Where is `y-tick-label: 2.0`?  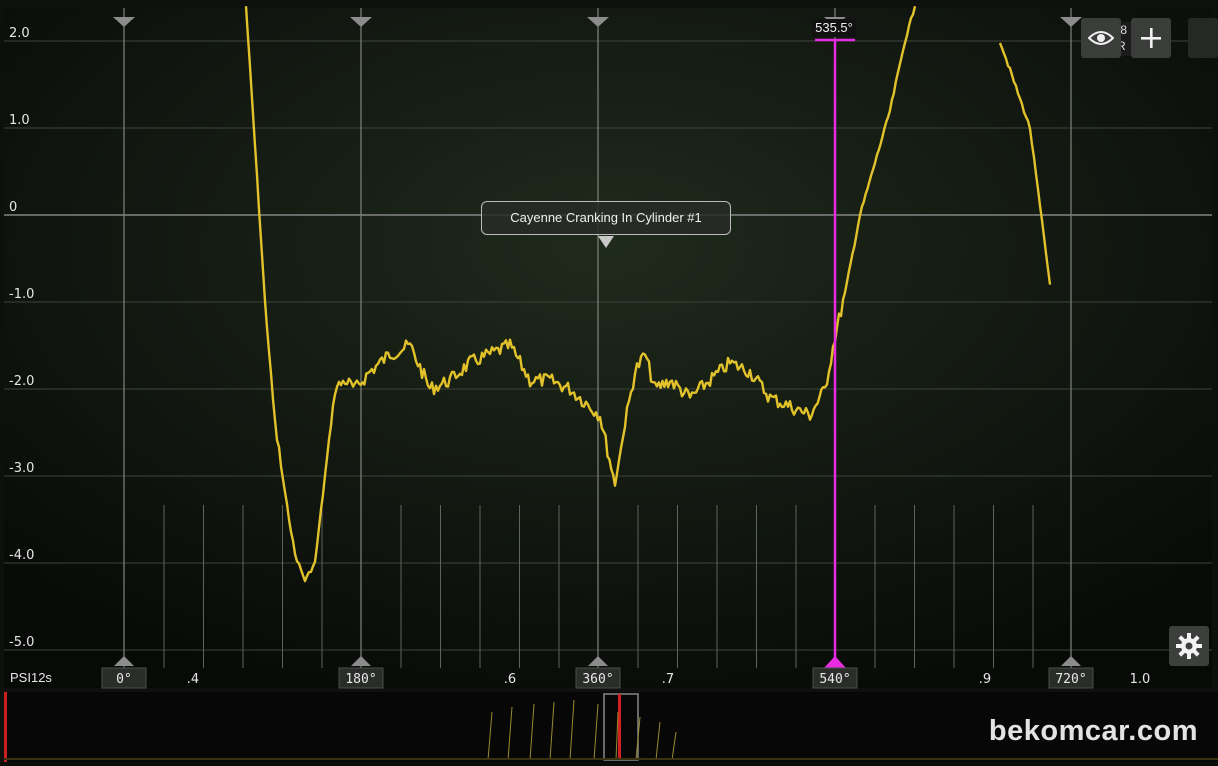 y-tick-label: 2.0 is located at coordinates (19, 33).